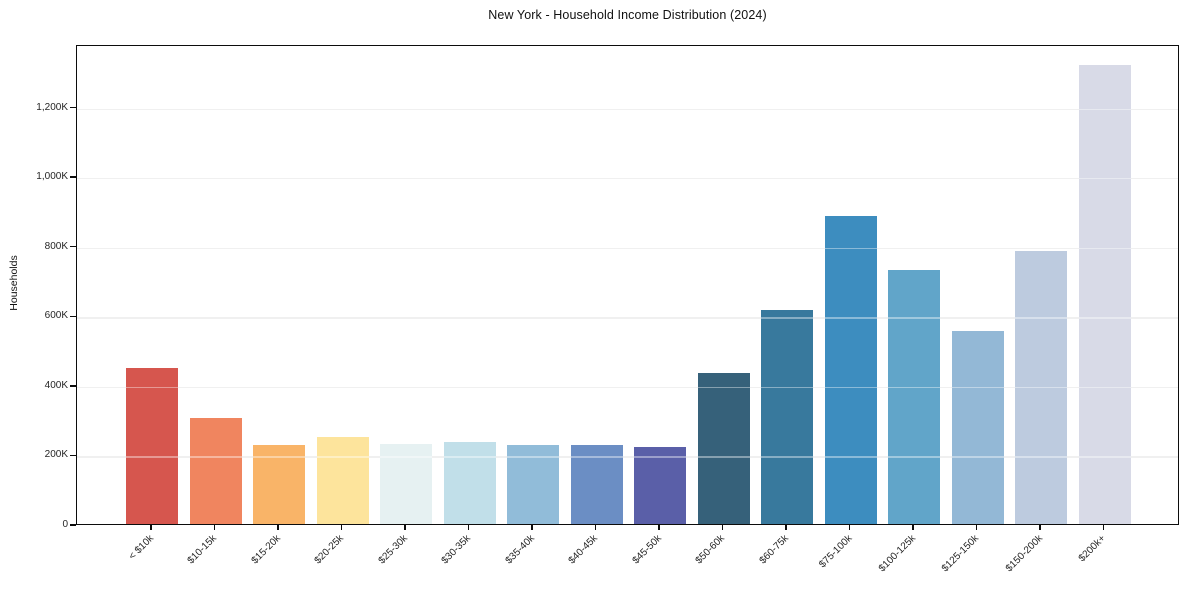  Describe the element at coordinates (202, 550) in the screenshot. I see `x-tick-label-text: $10-15k` at that location.